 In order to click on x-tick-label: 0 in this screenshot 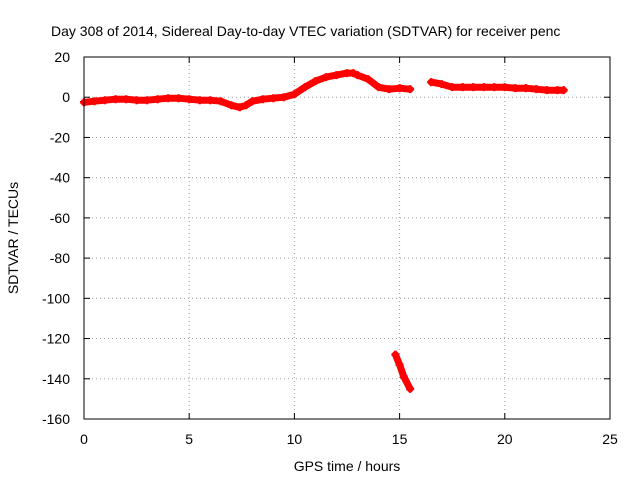, I will do `click(84, 439)`.